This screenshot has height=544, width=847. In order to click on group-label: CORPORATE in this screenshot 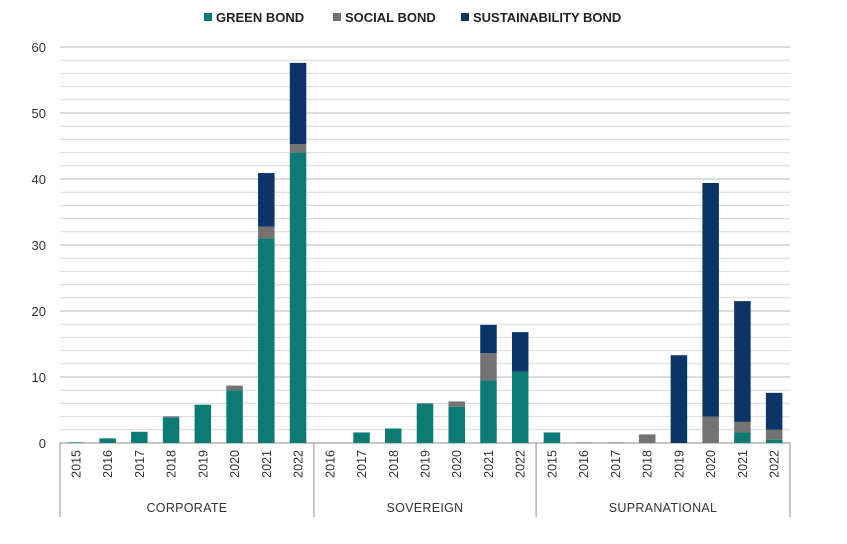, I will do `click(186, 508)`.